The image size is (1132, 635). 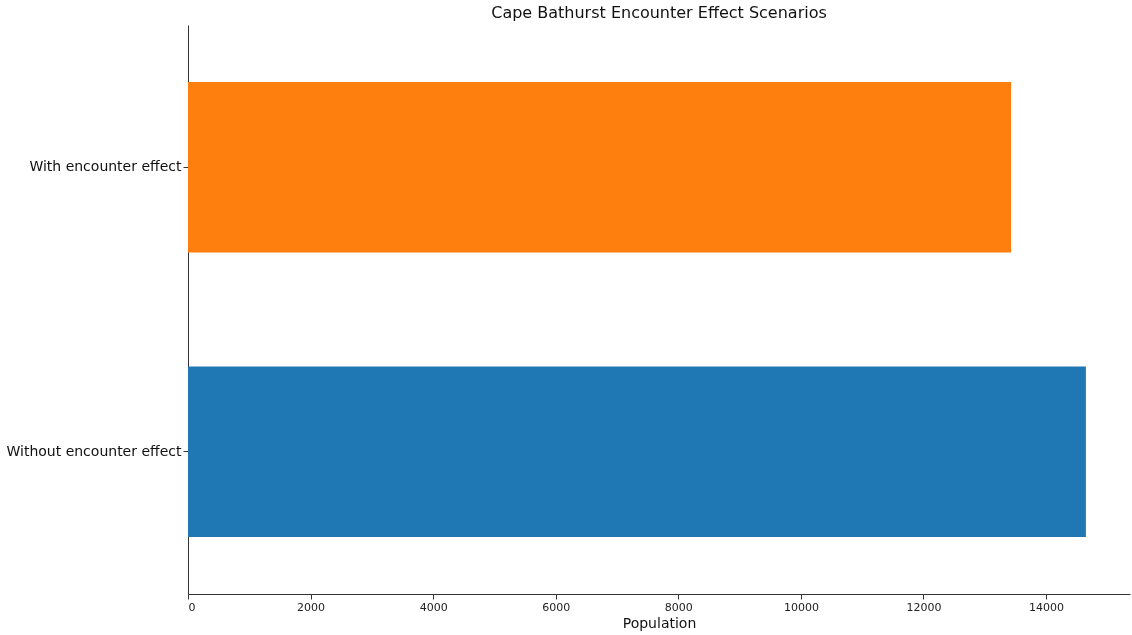 What do you see at coordinates (924, 607) in the screenshot?
I see `x-tick-label: 12000` at bounding box center [924, 607].